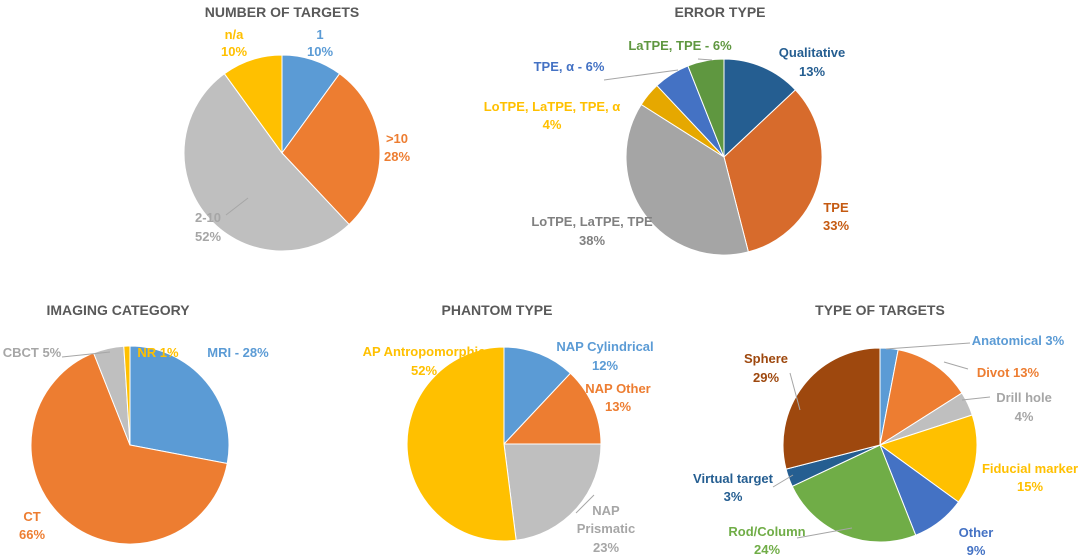 Image resolution: width=1084 pixels, height=560 pixels. I want to click on slice-label: Anatomical 3%, so click(1018, 340).